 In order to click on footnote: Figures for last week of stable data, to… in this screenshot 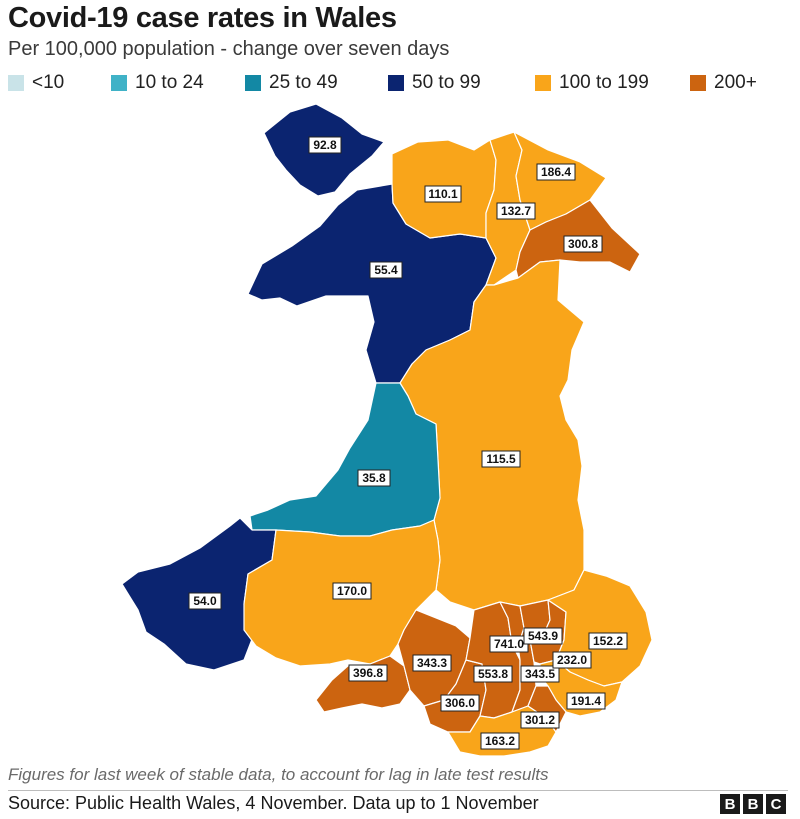, I will do `click(278, 774)`.